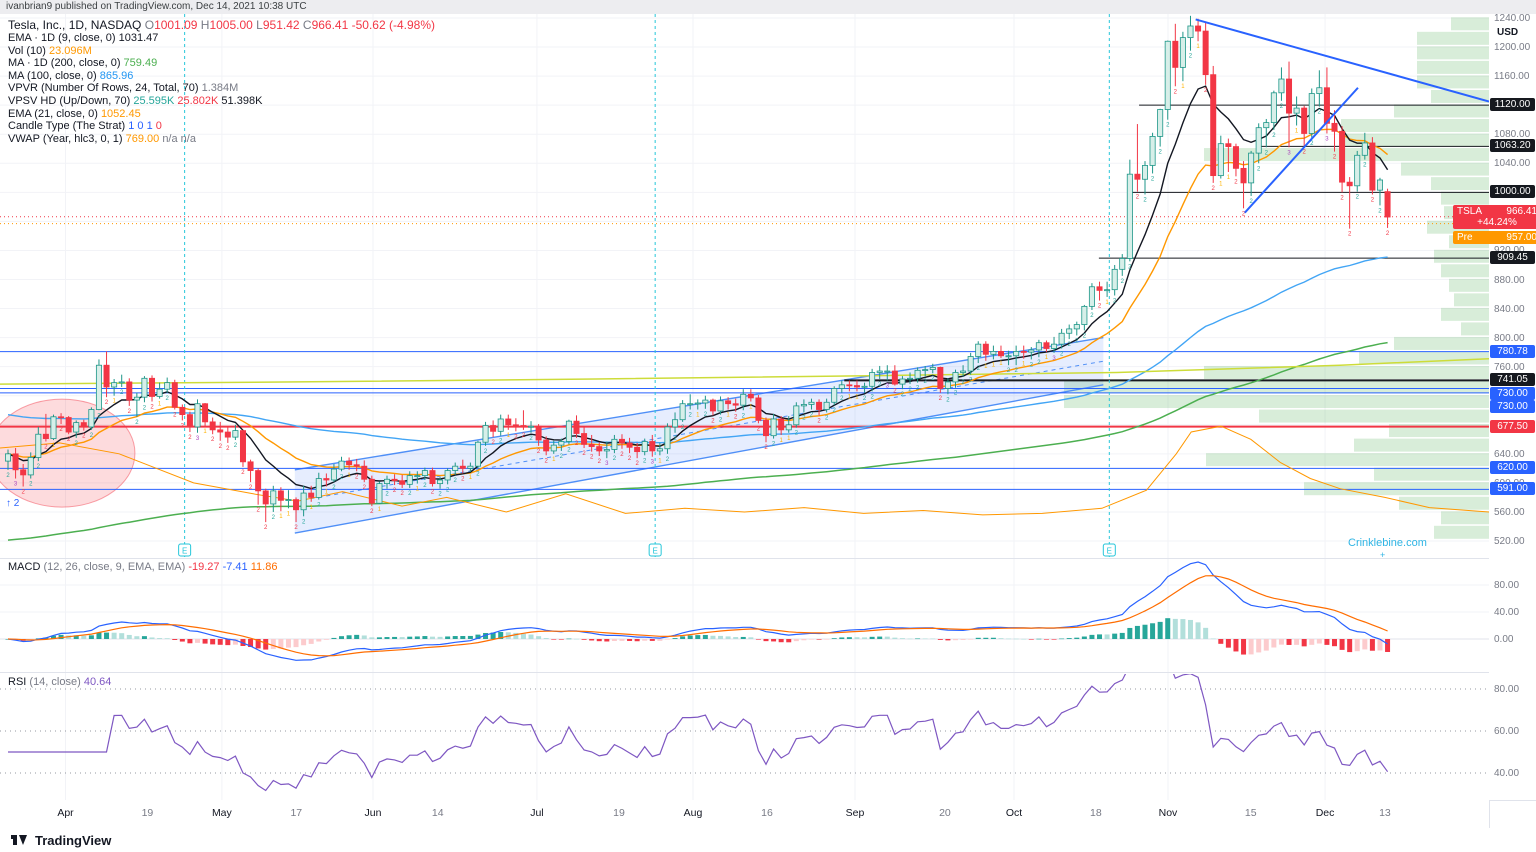  Describe the element at coordinates (768, 672) in the screenshot. I see `pane-separator-rsi` at that location.